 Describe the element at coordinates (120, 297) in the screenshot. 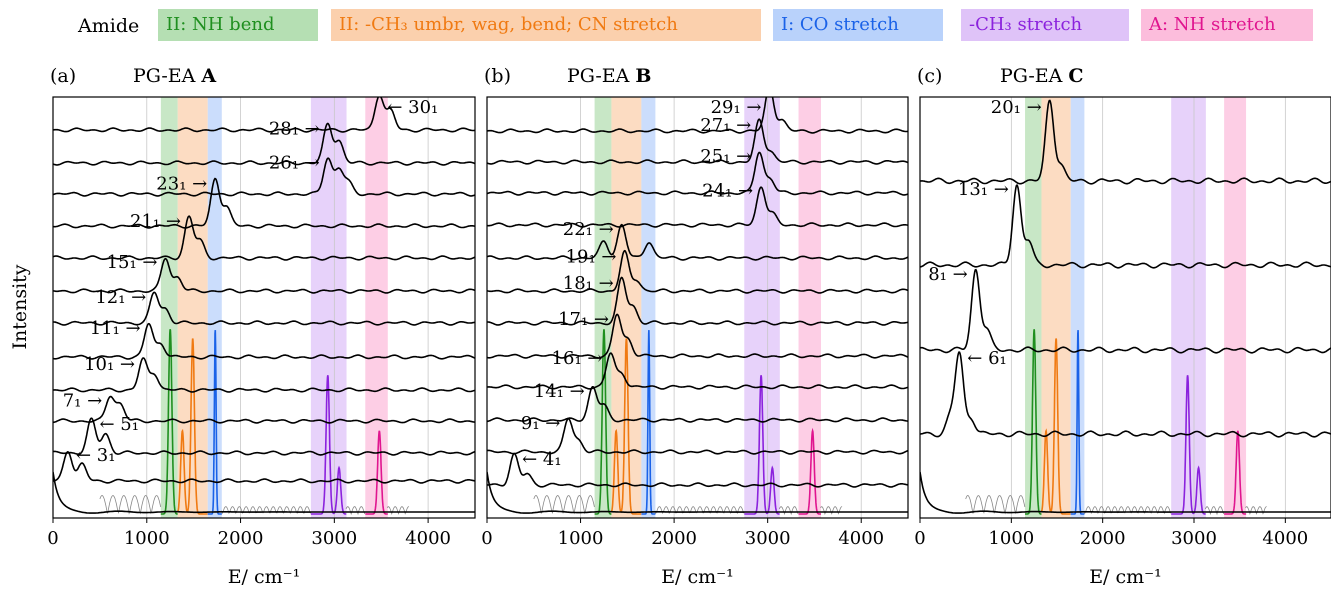

I see `spectrum-label: 12₁ →` at that location.